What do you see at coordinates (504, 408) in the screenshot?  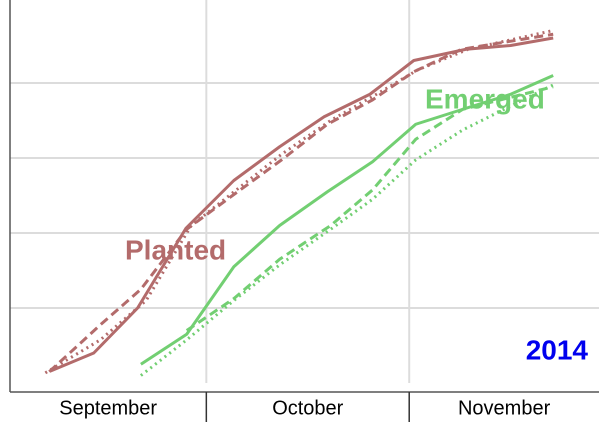 I see `x-tick-label: November` at bounding box center [504, 408].